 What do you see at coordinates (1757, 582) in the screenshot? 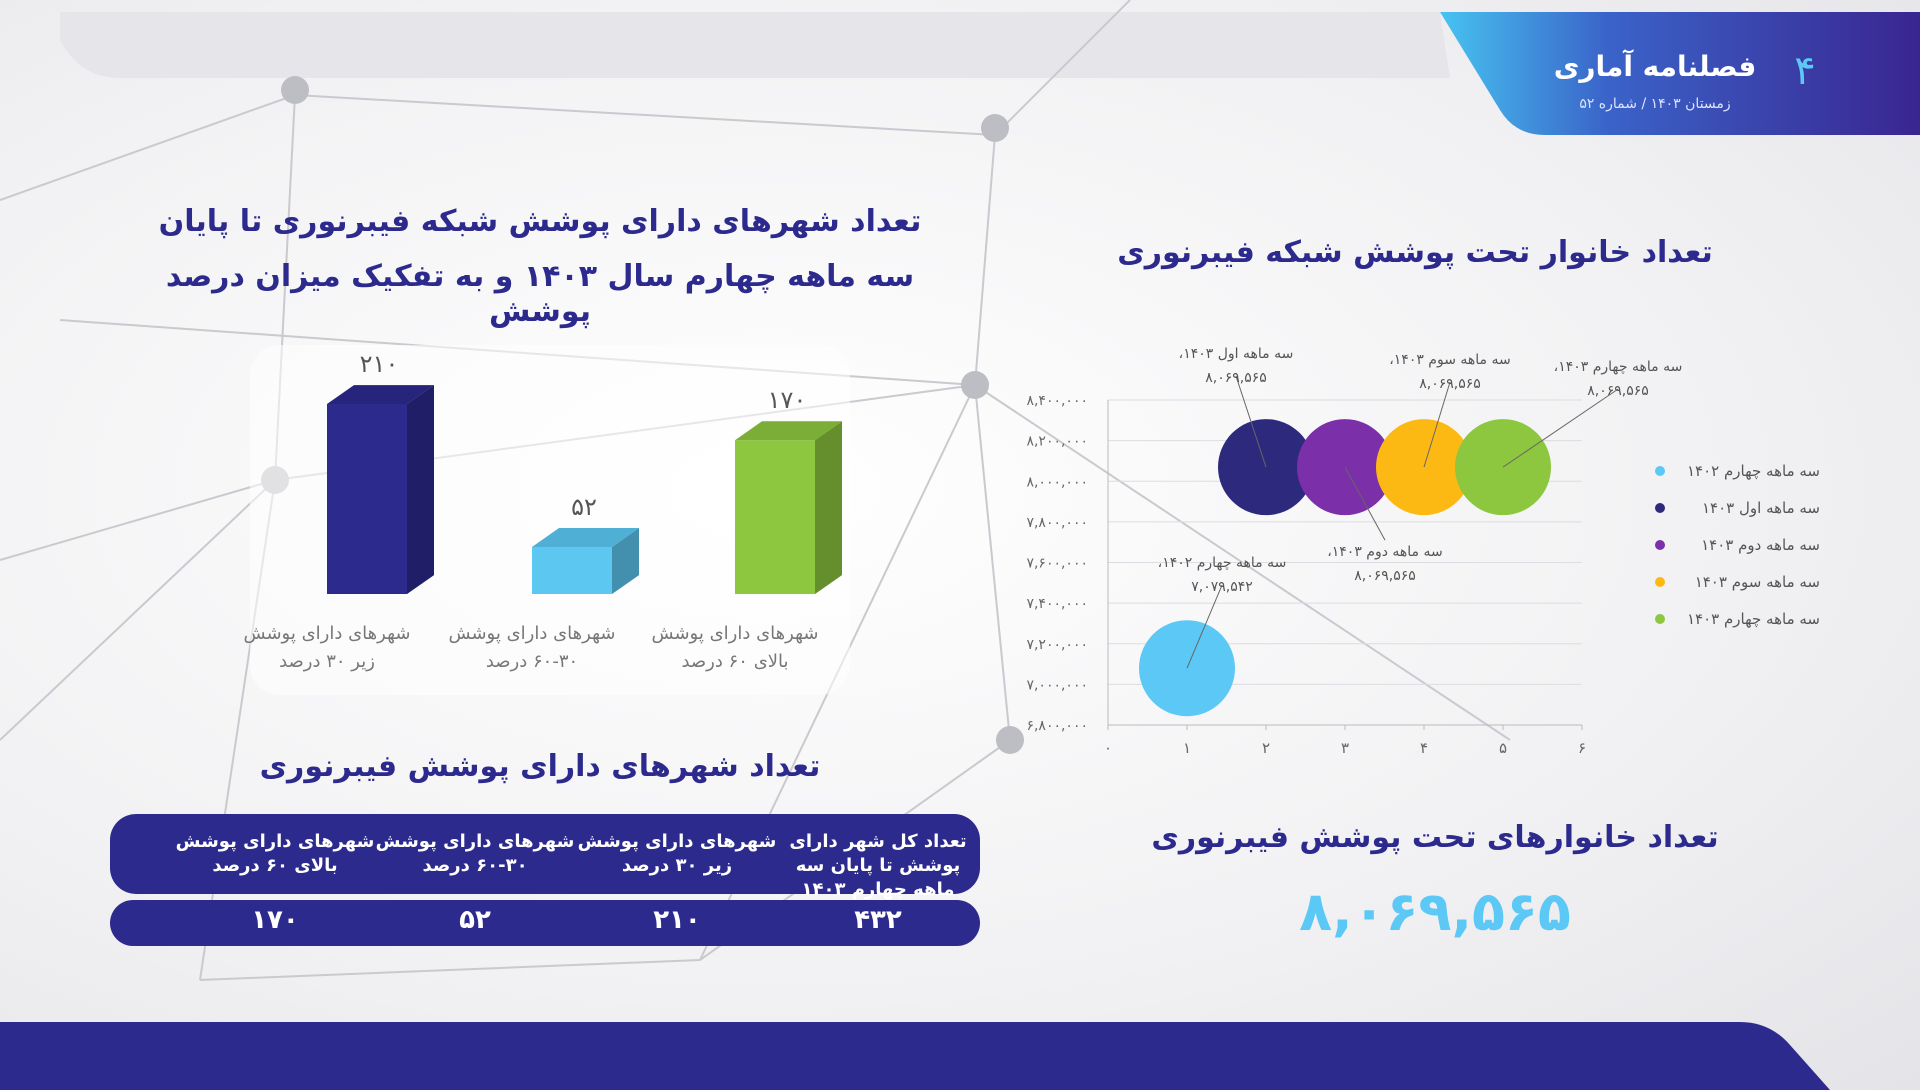
I see `legend-label: سه ماهه سوم ۱۴۰۳` at bounding box center [1757, 582].